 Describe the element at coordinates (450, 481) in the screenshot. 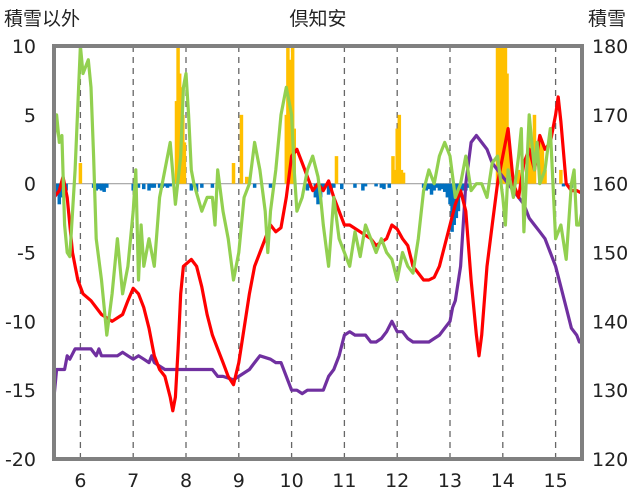

I see `x-tick-label: 13` at that location.